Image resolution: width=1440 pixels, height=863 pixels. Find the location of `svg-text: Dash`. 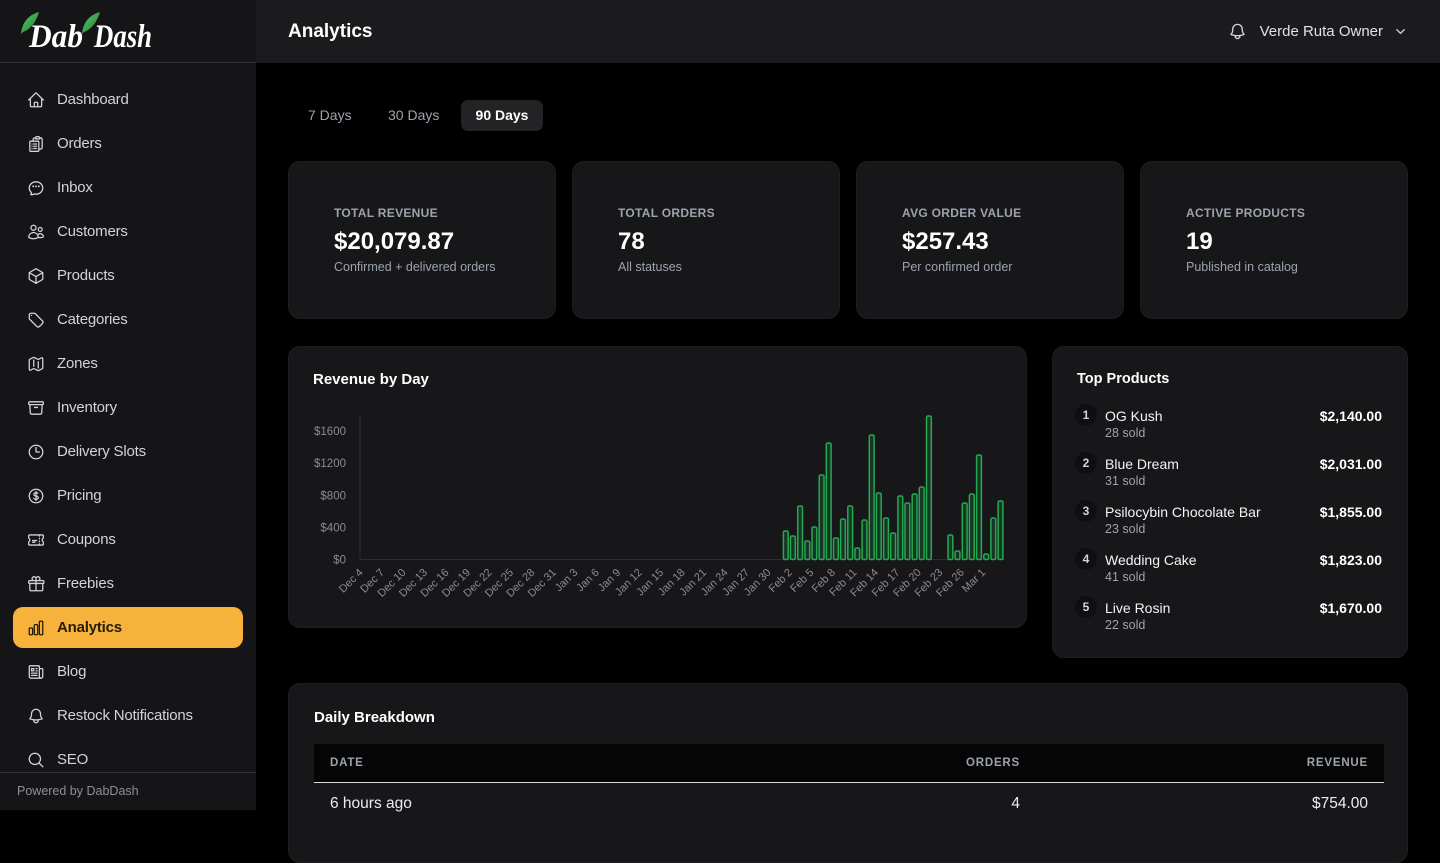

svg-text: Dash is located at coordinates (122, 37).